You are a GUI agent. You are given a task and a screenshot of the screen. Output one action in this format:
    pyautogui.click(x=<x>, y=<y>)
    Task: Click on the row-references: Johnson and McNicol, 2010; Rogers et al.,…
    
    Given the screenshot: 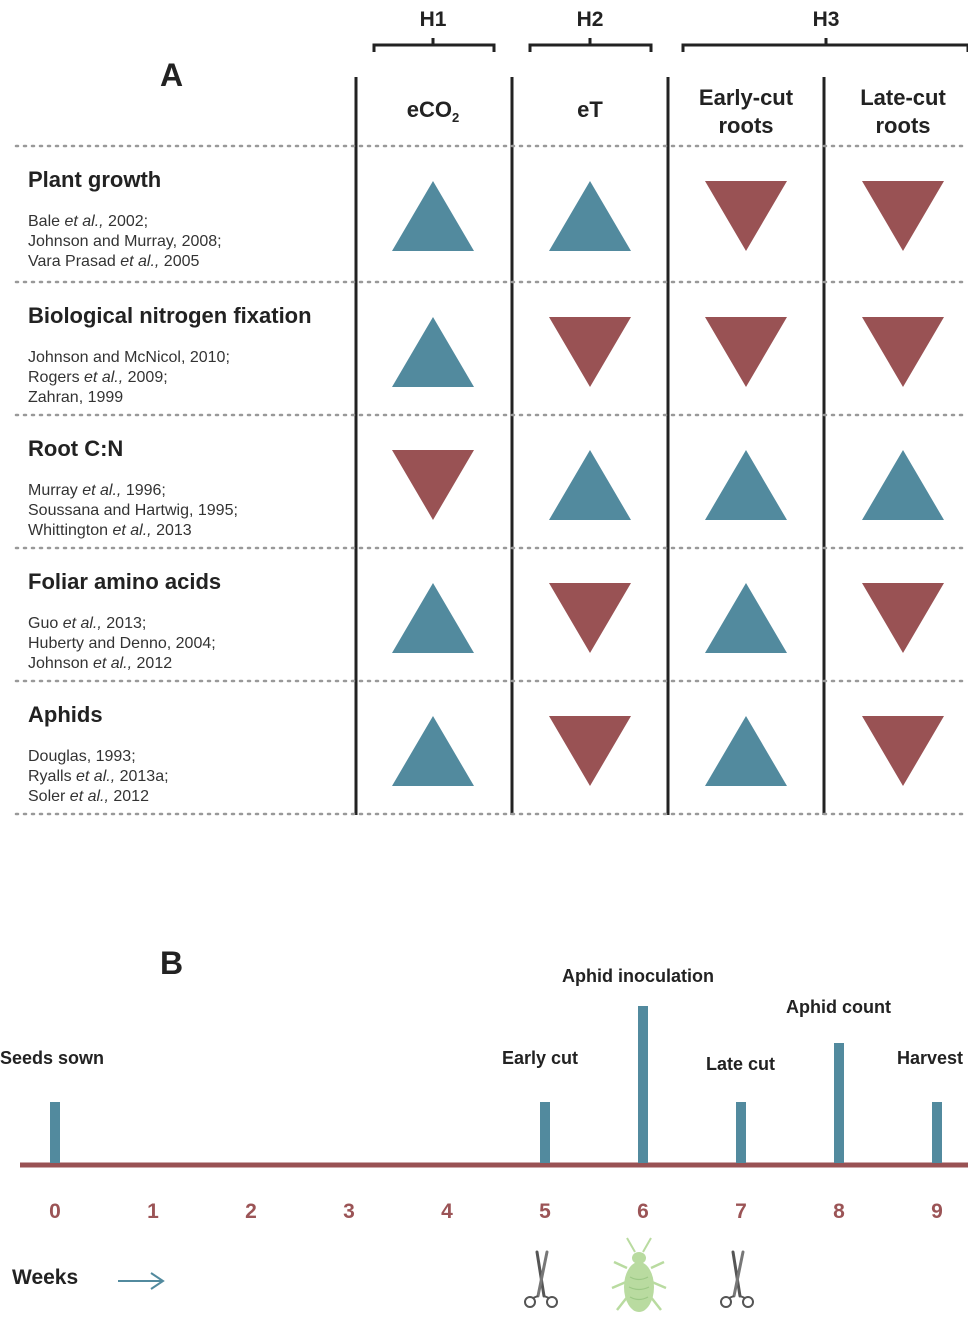 What is the action you would take?
    pyautogui.click(x=129, y=378)
    